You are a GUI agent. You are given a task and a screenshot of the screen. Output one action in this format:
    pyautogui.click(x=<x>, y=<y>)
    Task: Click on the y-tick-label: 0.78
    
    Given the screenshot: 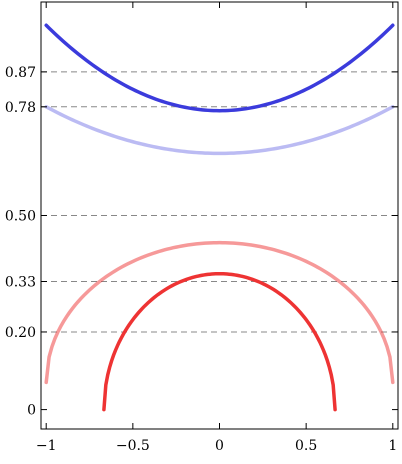 What is the action you would take?
    pyautogui.click(x=20, y=108)
    